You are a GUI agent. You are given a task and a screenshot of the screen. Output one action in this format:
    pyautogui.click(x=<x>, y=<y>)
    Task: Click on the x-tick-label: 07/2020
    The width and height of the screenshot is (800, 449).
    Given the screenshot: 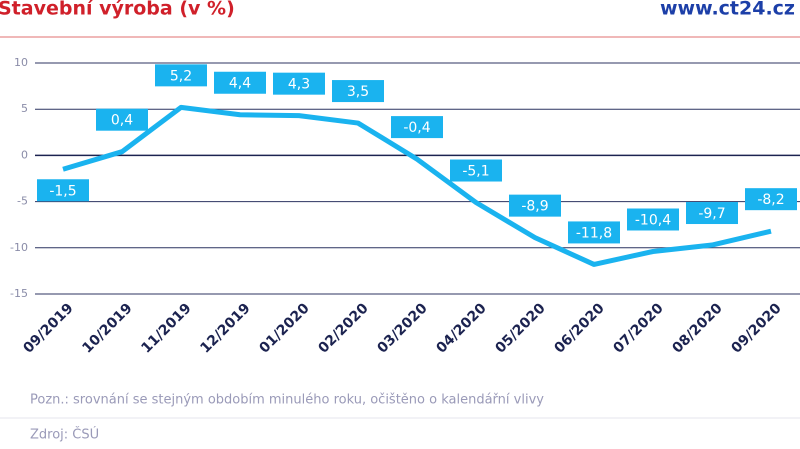 What is the action you would take?
    pyautogui.click(x=638, y=328)
    